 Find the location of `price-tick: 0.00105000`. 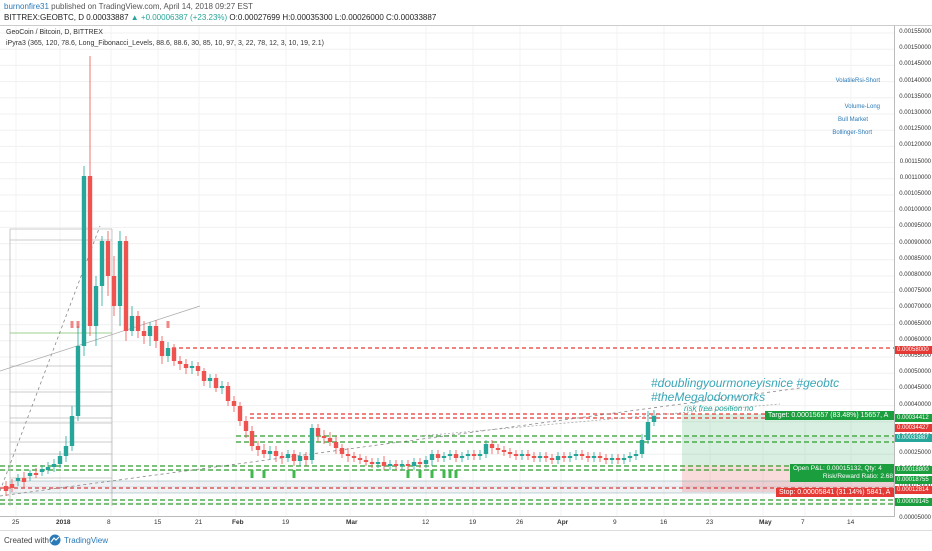

price-tick: 0.00105000 is located at coordinates (915, 194).